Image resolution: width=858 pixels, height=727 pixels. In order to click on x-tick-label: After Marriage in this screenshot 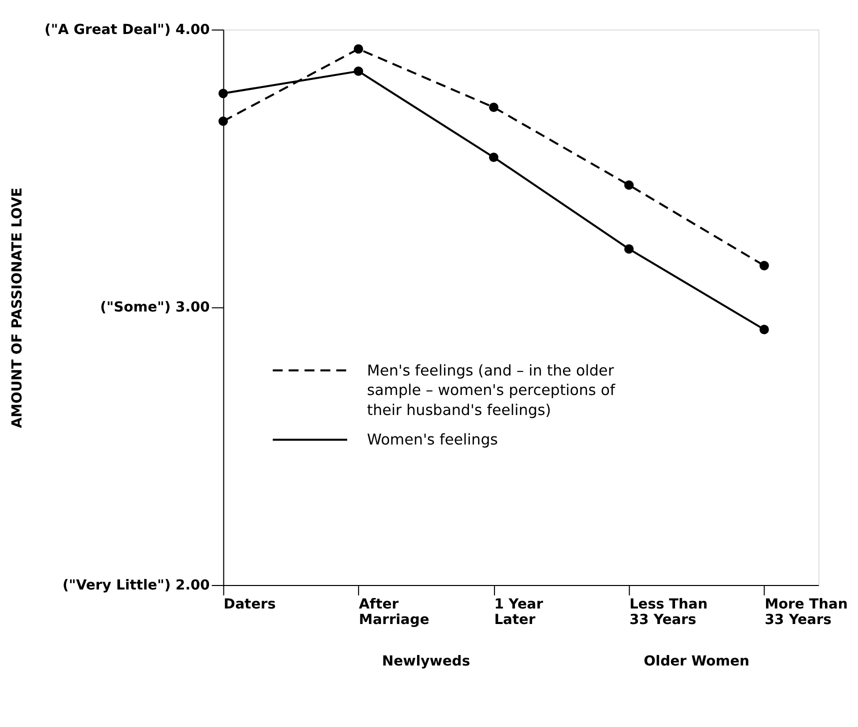, I will do `click(394, 612)`.